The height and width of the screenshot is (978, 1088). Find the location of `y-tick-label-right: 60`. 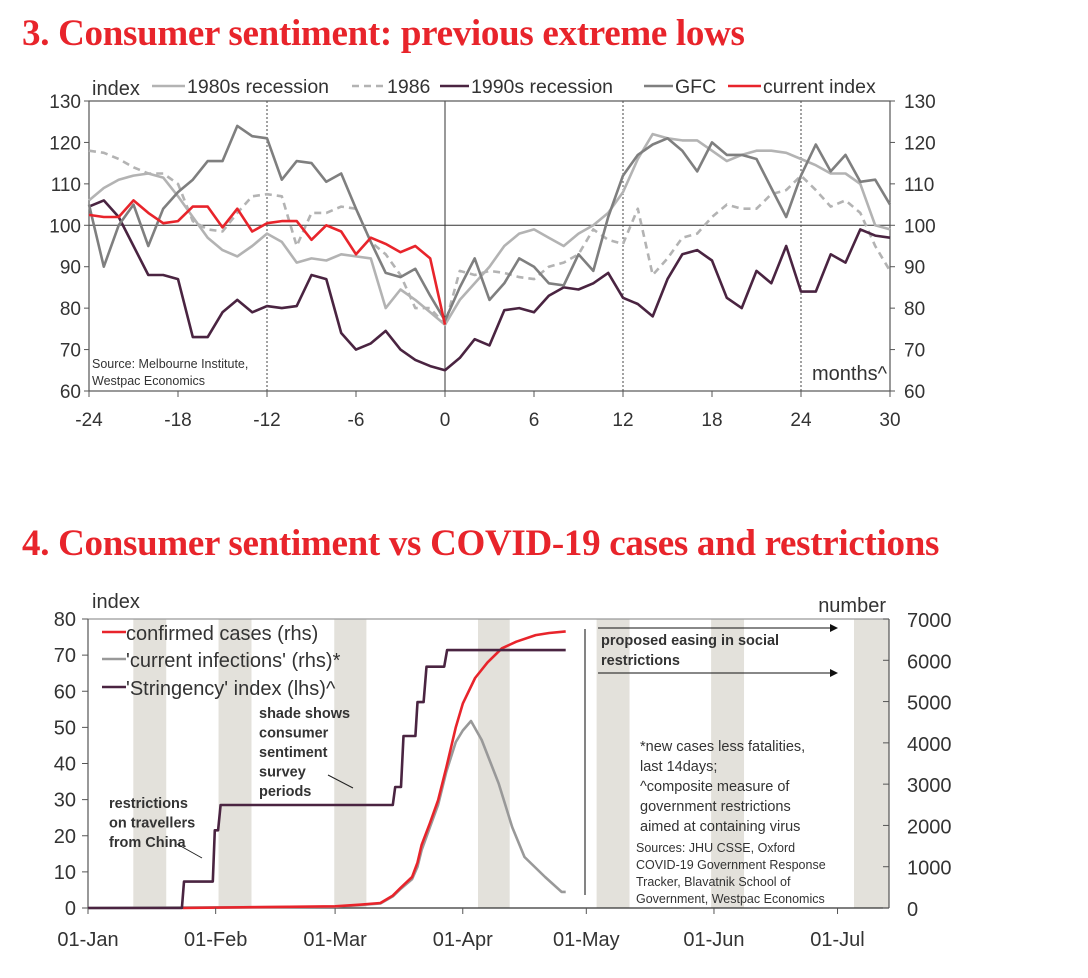

y-tick-label-right: 60 is located at coordinates (914, 392).